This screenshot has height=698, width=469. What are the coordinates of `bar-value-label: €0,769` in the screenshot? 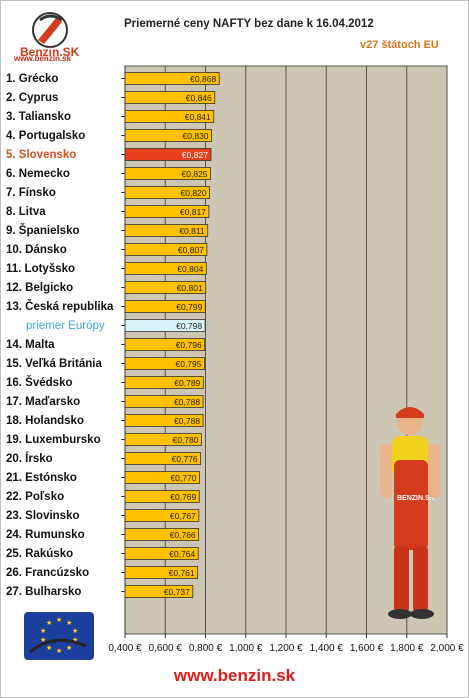 It's located at (183, 497).